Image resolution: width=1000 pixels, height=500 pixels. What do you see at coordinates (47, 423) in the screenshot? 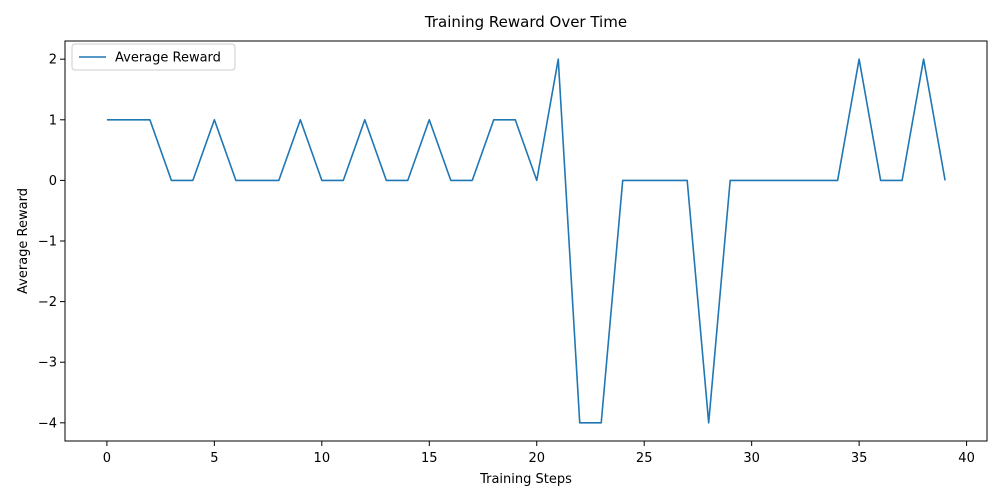
I see `y-tick-label: −4` at bounding box center [47, 423].